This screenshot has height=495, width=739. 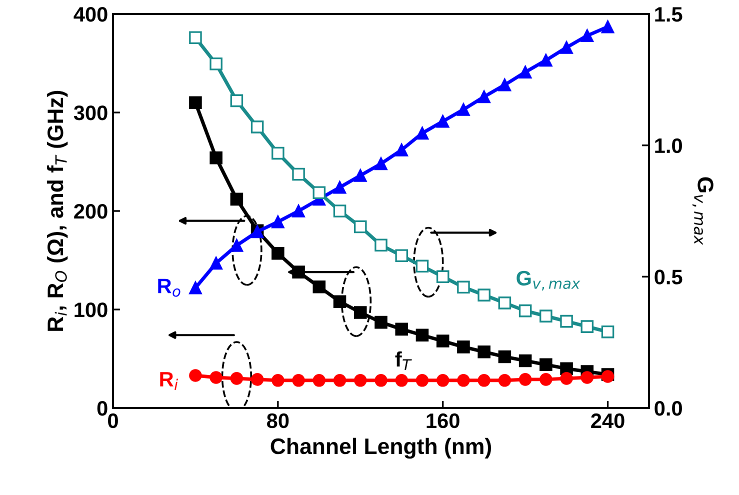 What do you see at coordinates (703, 211) in the screenshot?
I see `y2-axis-title: G$_{v,max}$` at bounding box center [703, 211].